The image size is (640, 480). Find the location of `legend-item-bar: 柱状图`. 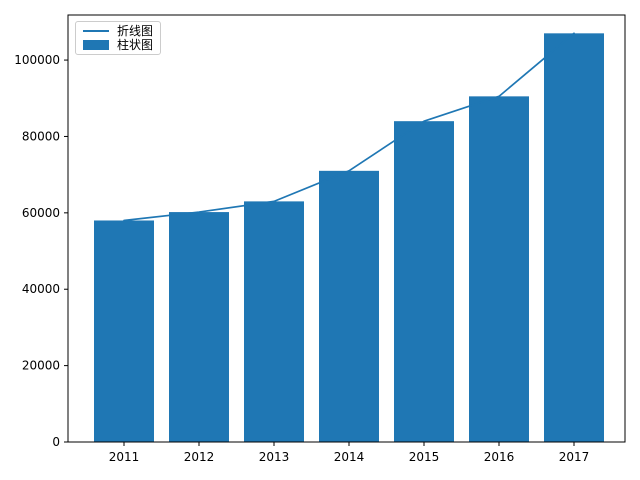

legend-item-bar: 柱状图 is located at coordinates (118, 45).